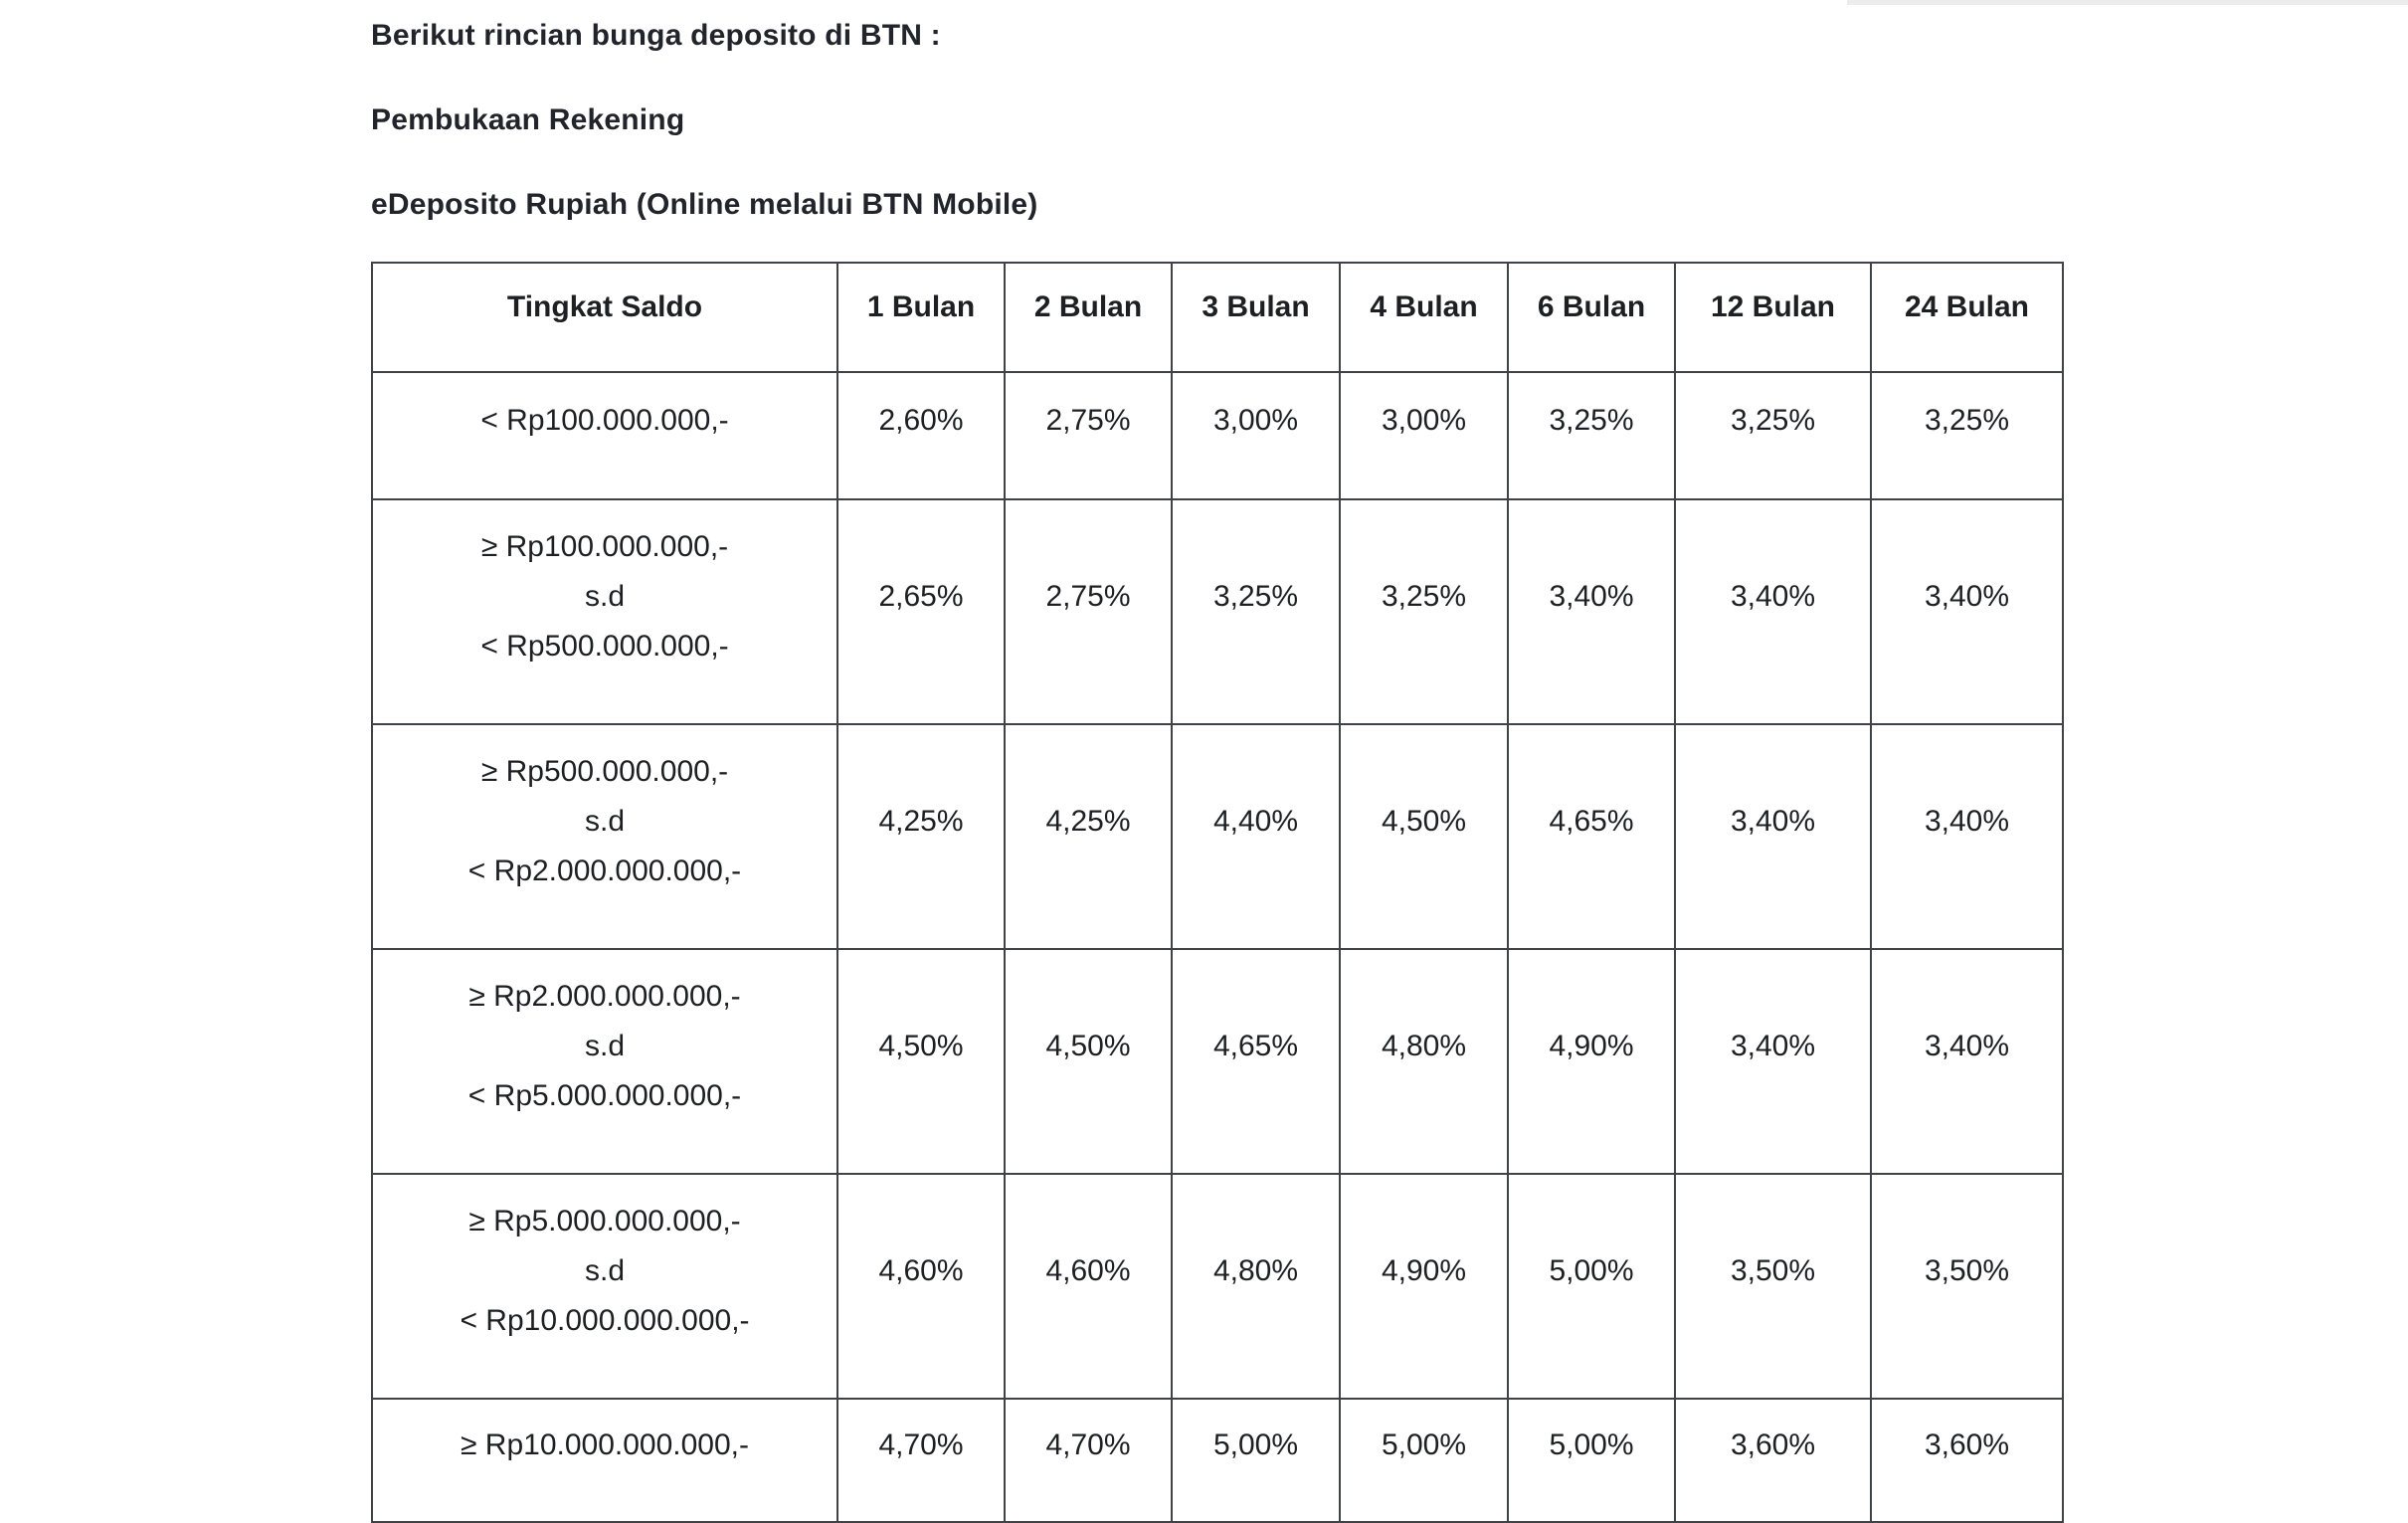 This screenshot has width=2408, height=1523. I want to click on tier-cell: < Rp100.000.000,-, so click(604, 435).